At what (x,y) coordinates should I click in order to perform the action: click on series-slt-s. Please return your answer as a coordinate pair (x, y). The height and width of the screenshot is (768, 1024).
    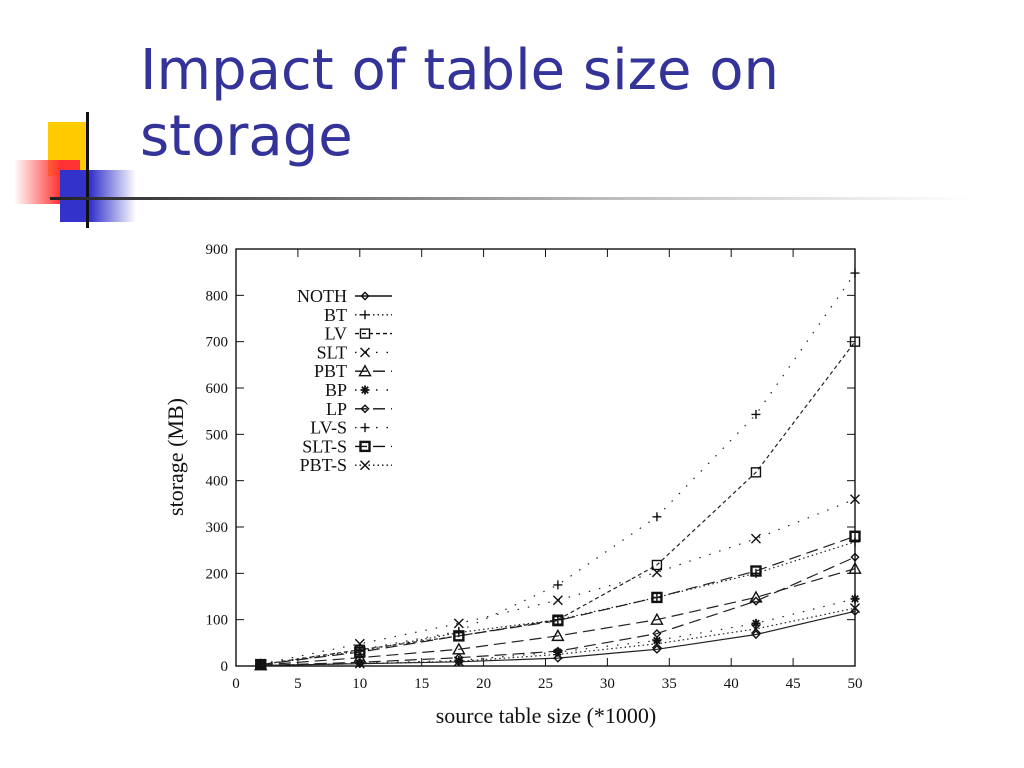
    Looking at the image, I should click on (558, 600).